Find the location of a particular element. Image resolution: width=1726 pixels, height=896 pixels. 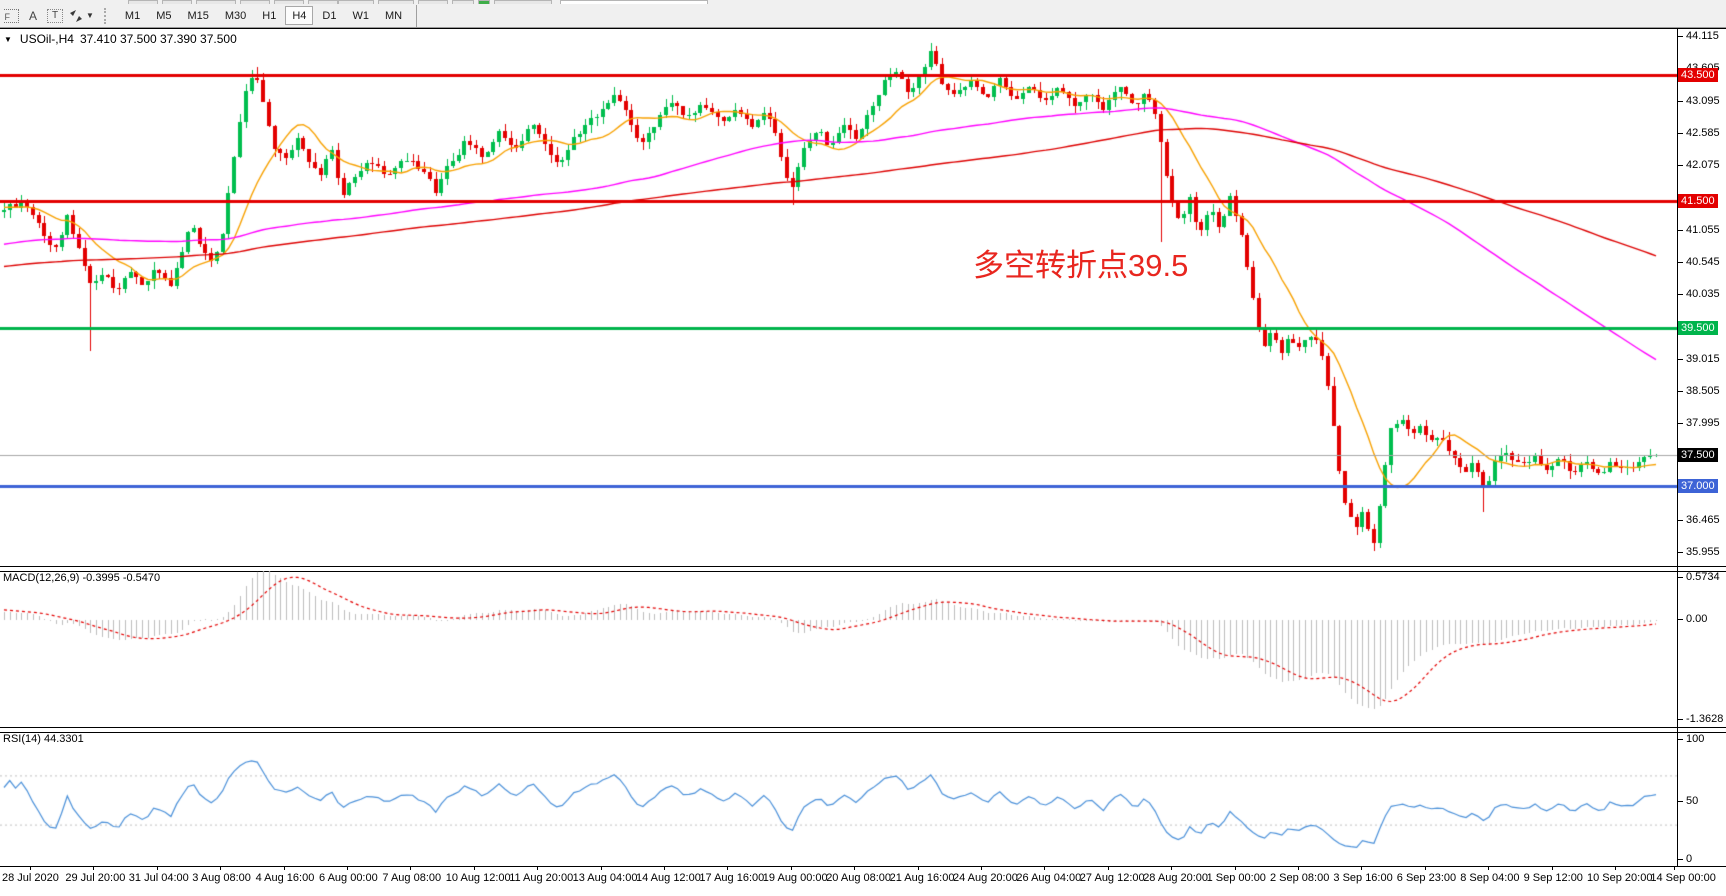

price-axis-border is located at coordinates (1677, 447).